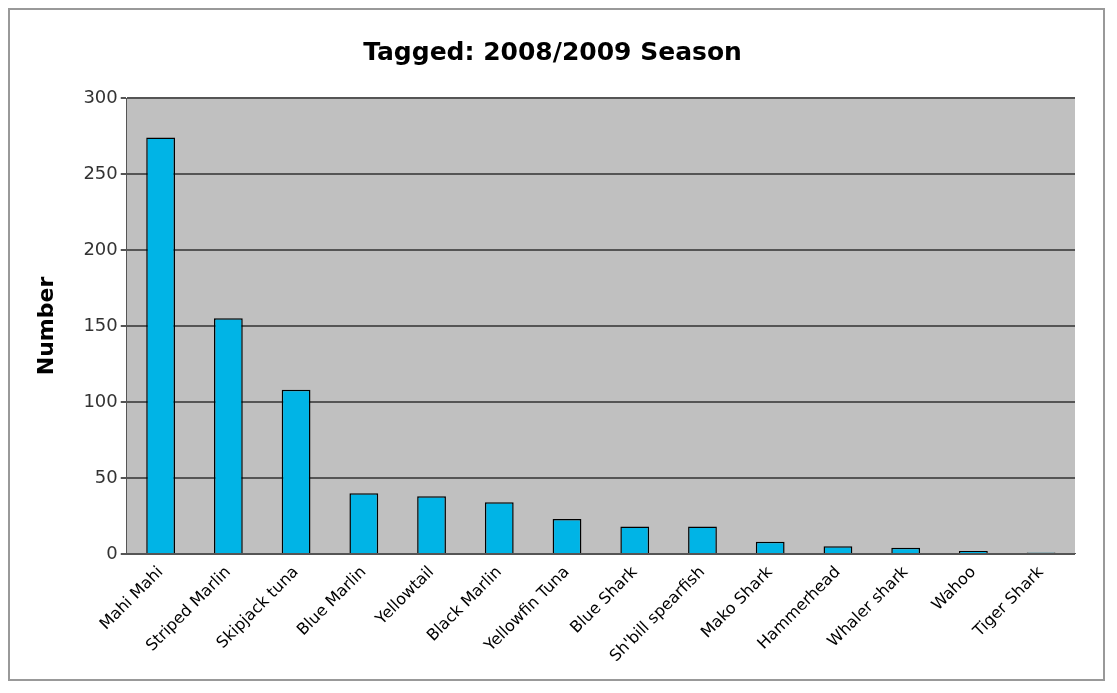 The height and width of the screenshot is (693, 1117). Describe the element at coordinates (100, 172) in the screenshot. I see `y-tick-label: 250` at that location.